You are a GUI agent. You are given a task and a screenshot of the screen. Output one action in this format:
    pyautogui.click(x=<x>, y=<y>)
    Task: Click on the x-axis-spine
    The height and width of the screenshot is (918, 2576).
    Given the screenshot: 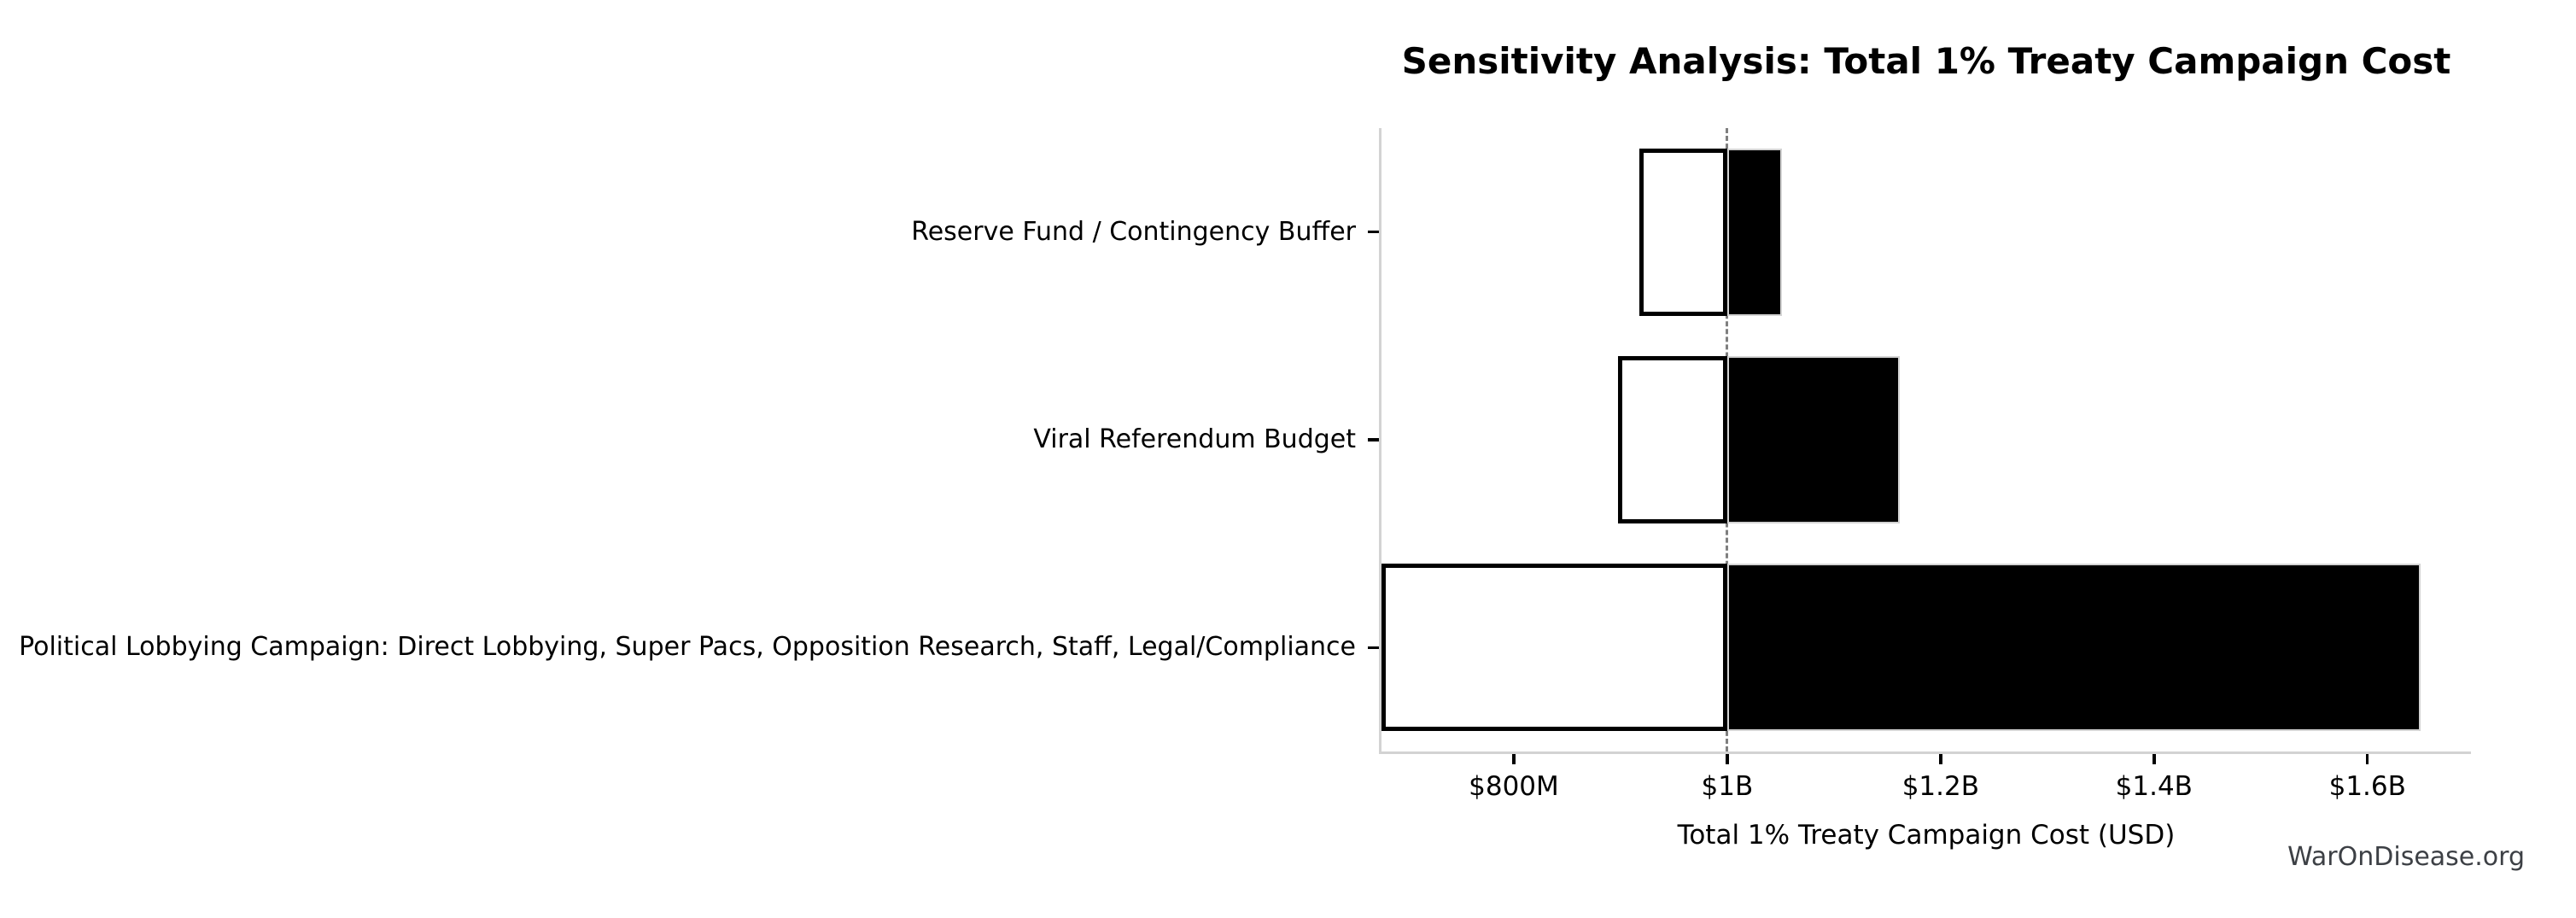 What is the action you would take?
    pyautogui.click(x=1925, y=752)
    